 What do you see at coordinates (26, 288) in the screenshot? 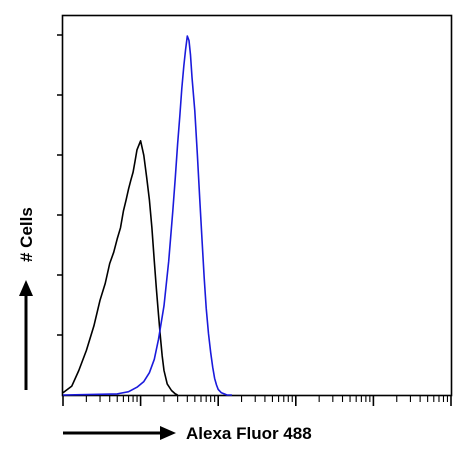
I see `y-axis-arrow-head` at bounding box center [26, 288].